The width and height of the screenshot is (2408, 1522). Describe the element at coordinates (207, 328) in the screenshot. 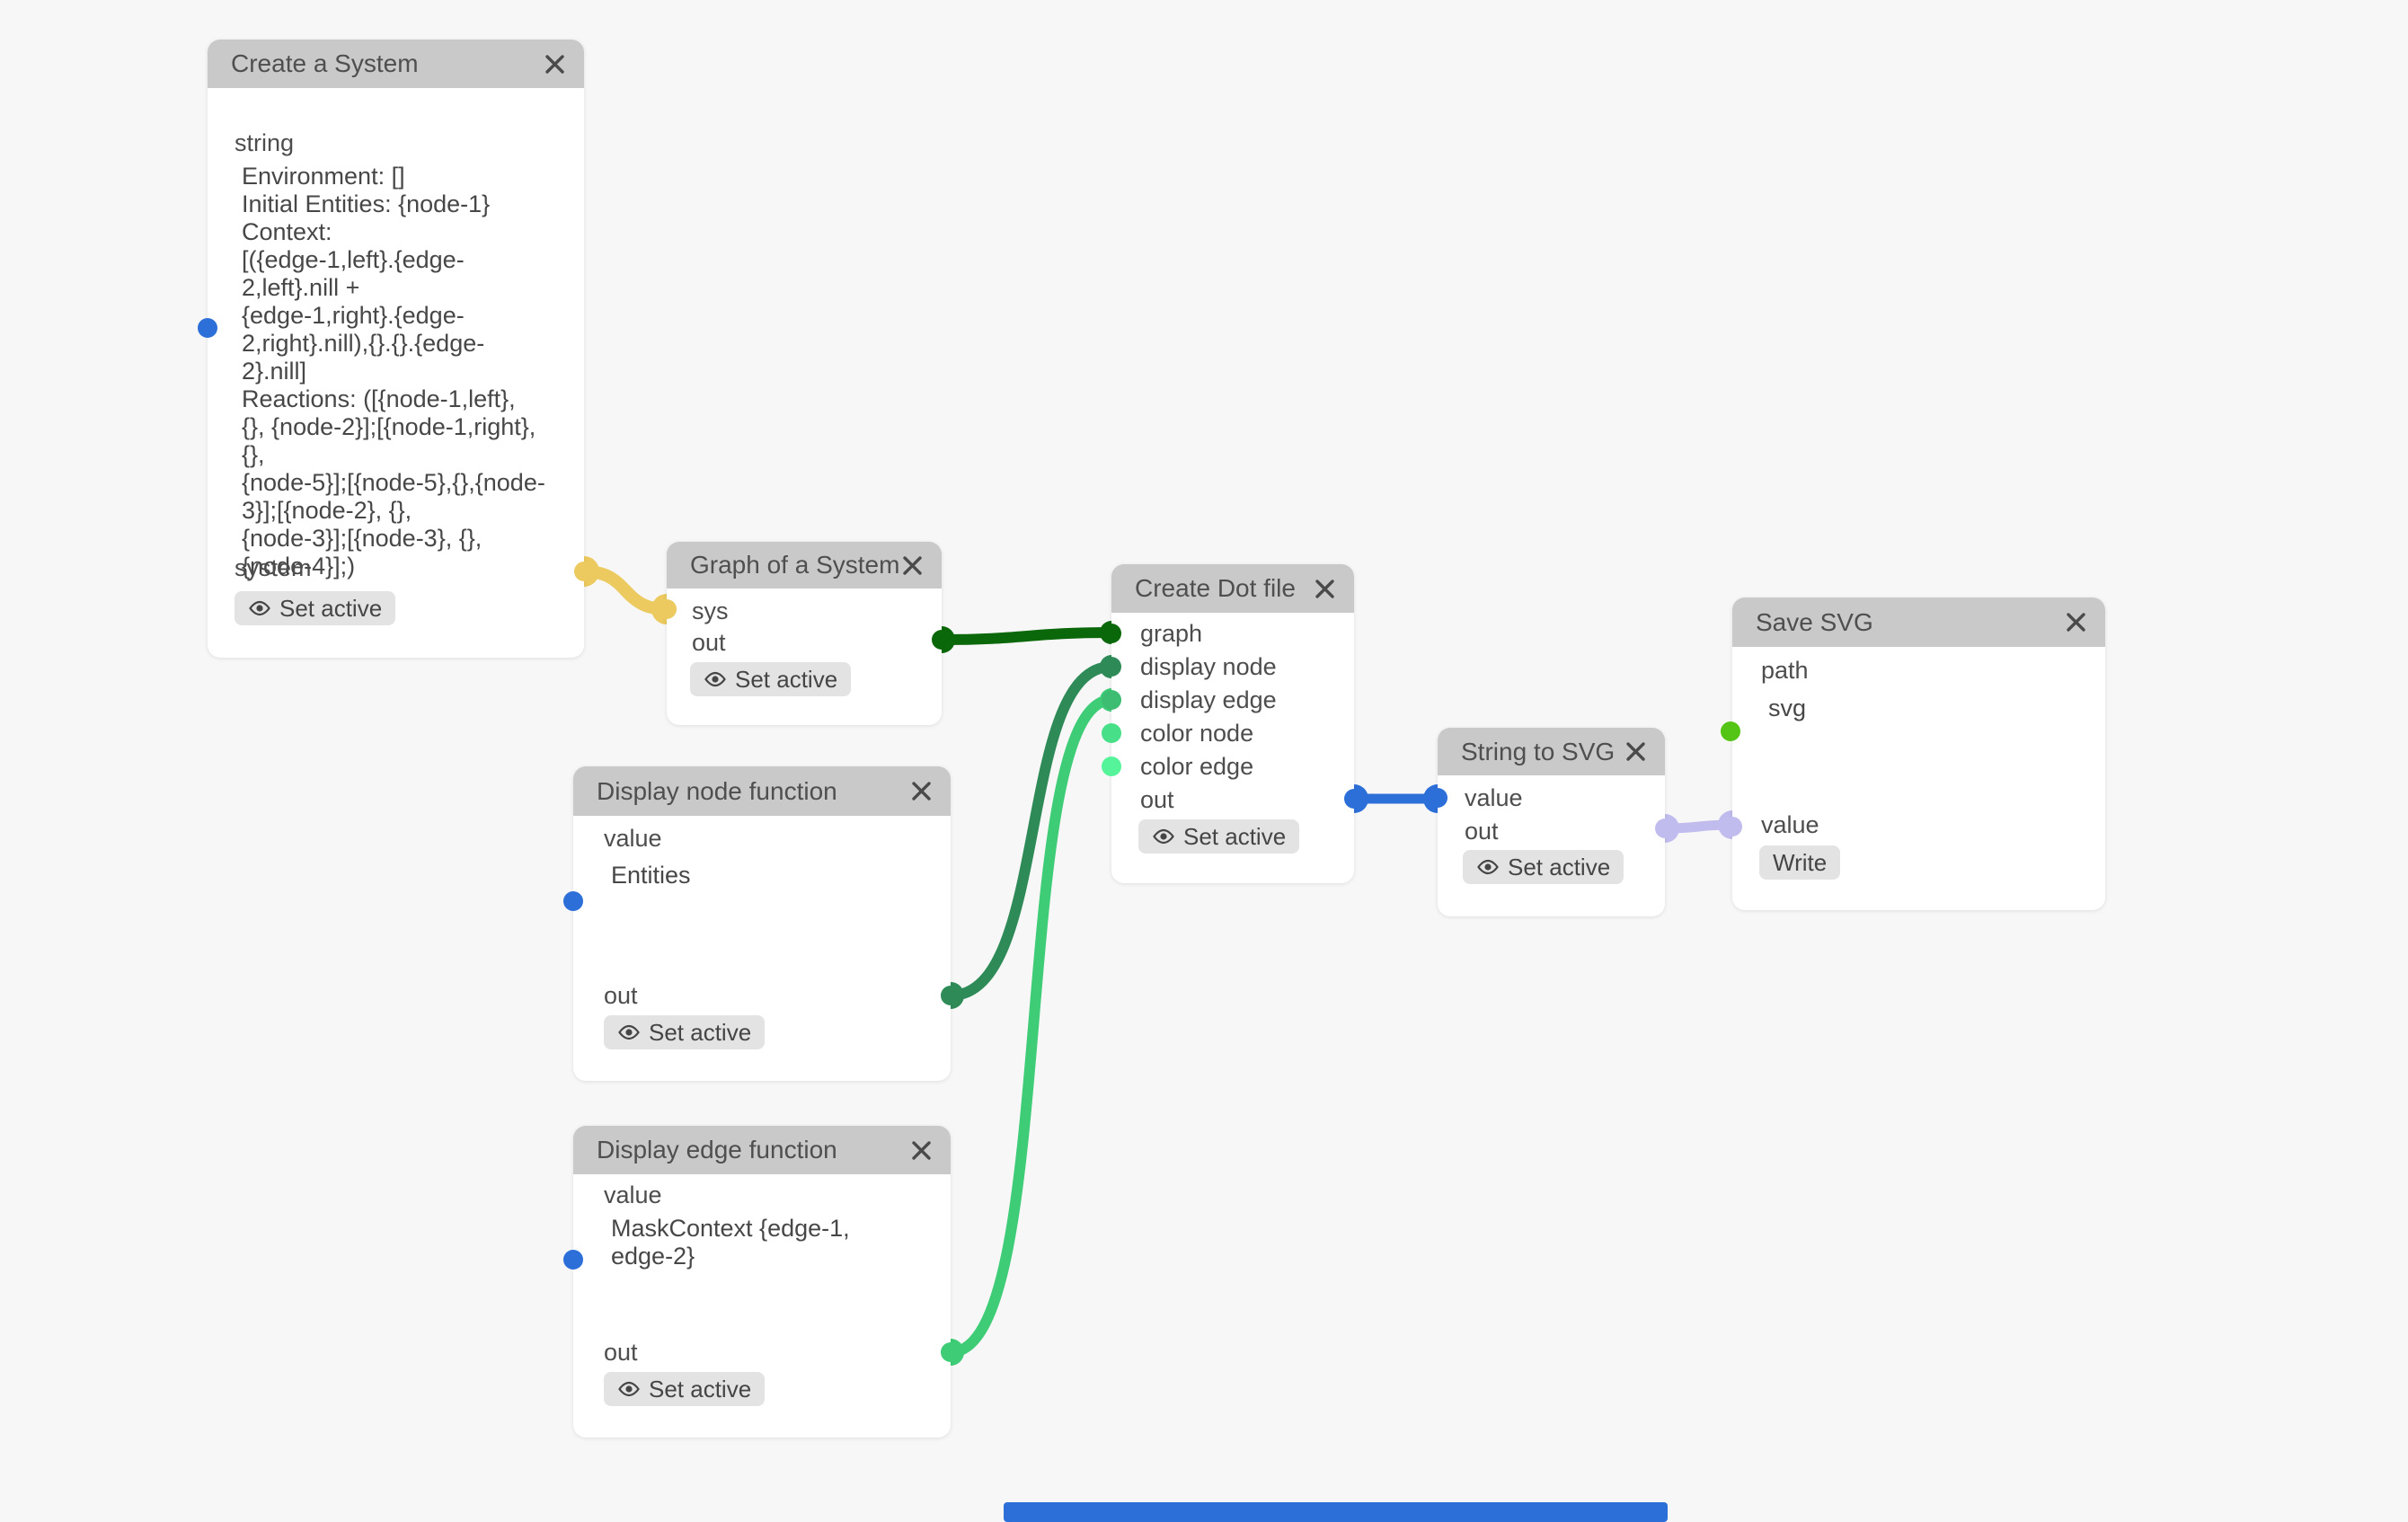

I see `port-string-input` at that location.